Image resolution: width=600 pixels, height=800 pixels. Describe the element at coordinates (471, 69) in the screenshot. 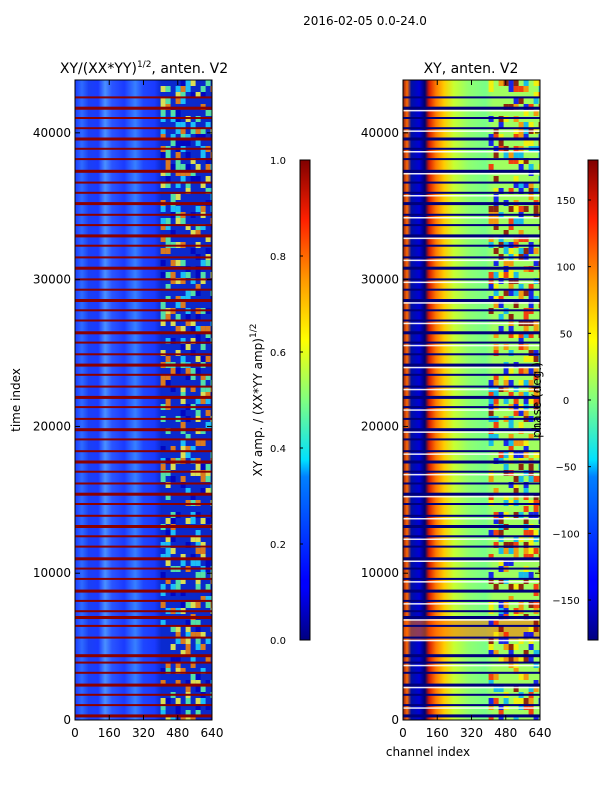

I see `phase-title: XY, anten. V2` at that location.